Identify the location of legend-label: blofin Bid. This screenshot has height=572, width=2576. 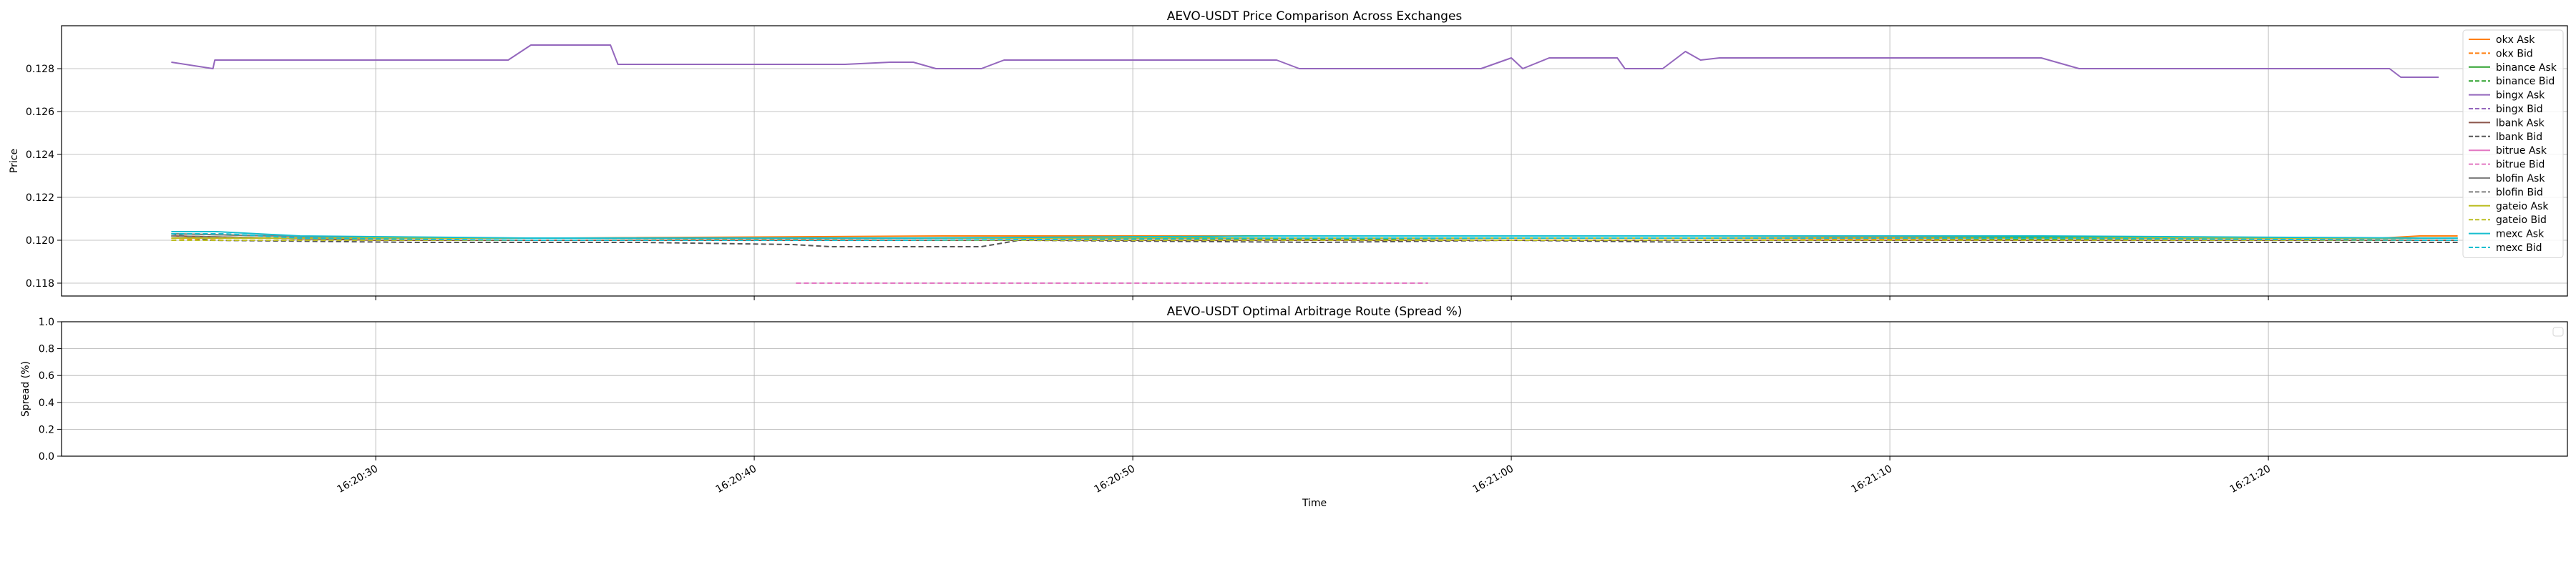
(2519, 192).